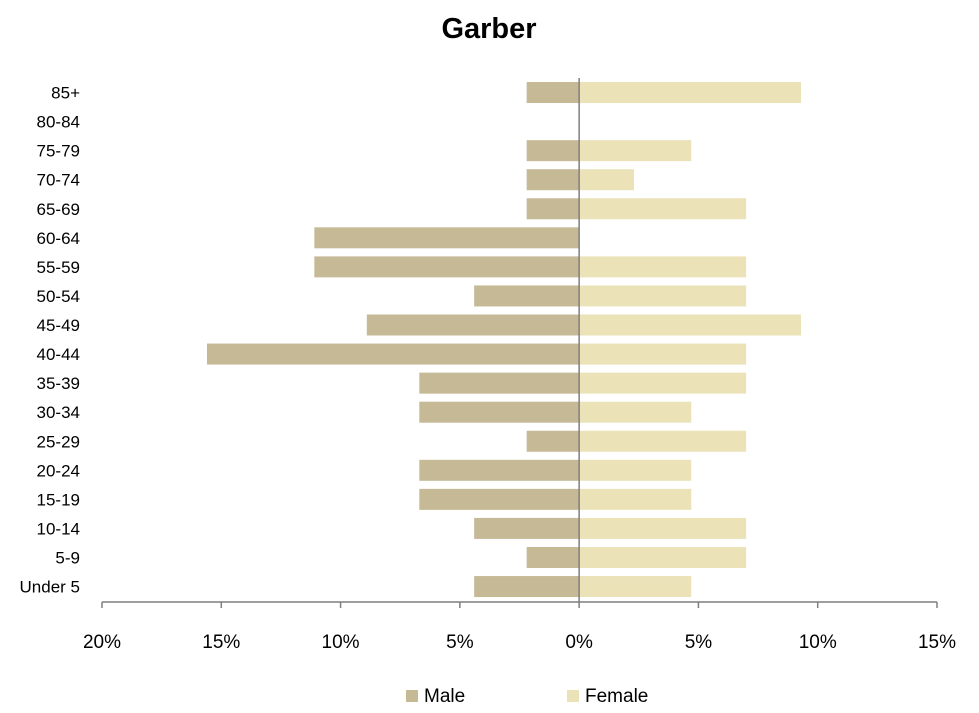 The image size is (979, 713). Describe the element at coordinates (58, 122) in the screenshot. I see `category-label: 80-84` at that location.